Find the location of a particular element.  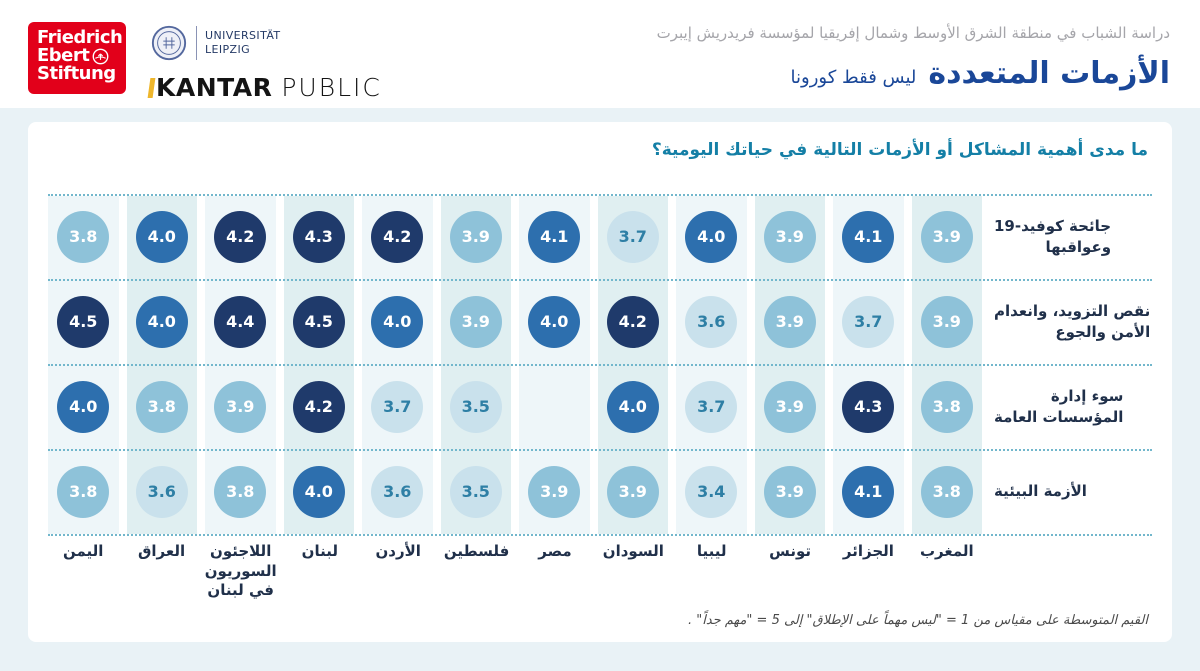

crisis-row-label: الأزمة البيئية is located at coordinates (1040, 491).